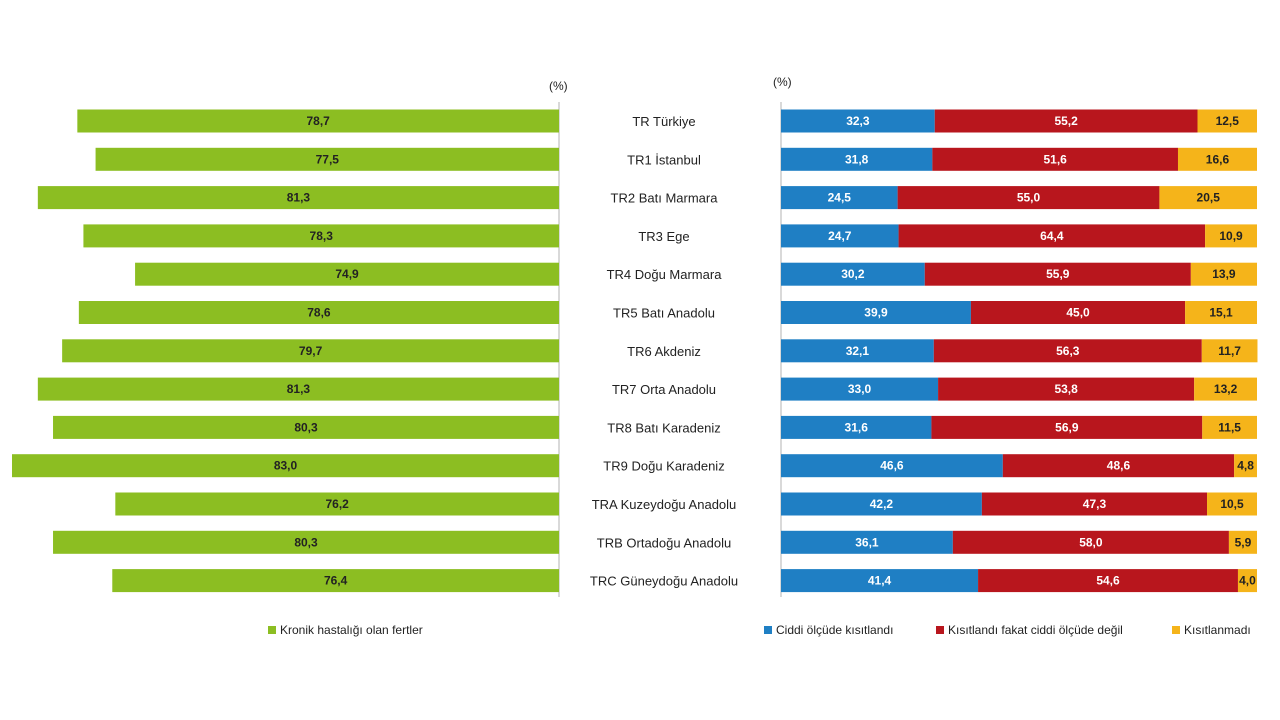 This screenshot has width=1280, height=720. What do you see at coordinates (1057, 274) in the screenshot?
I see `right-bar-k-s-tland-fakat-ciddi-l-de-de-il-tr4-do-u-marmara` at bounding box center [1057, 274].